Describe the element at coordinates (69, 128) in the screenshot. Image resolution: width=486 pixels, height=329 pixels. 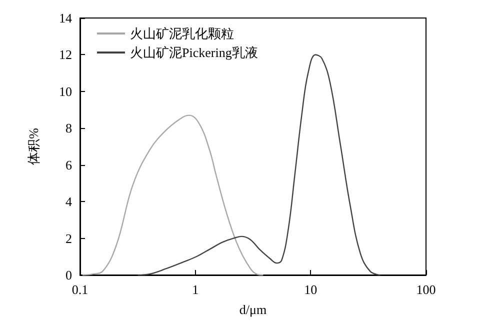
I see `y-tick-label: 8` at that location.